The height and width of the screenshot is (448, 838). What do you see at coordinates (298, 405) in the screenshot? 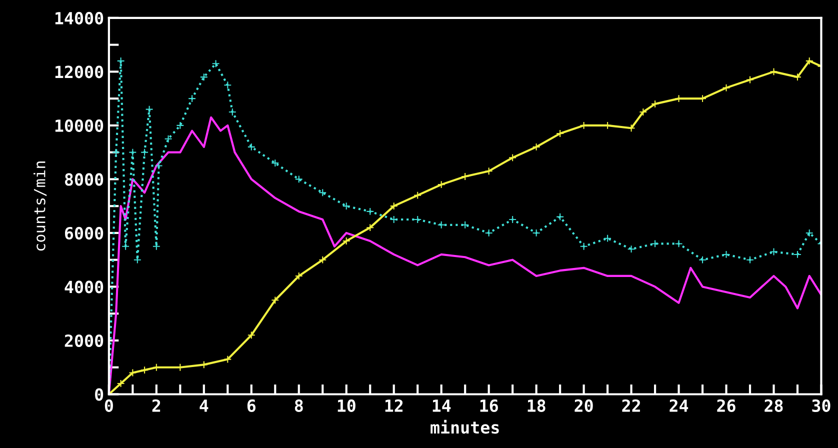
I see `x-tick-label: 8` at bounding box center [298, 405].